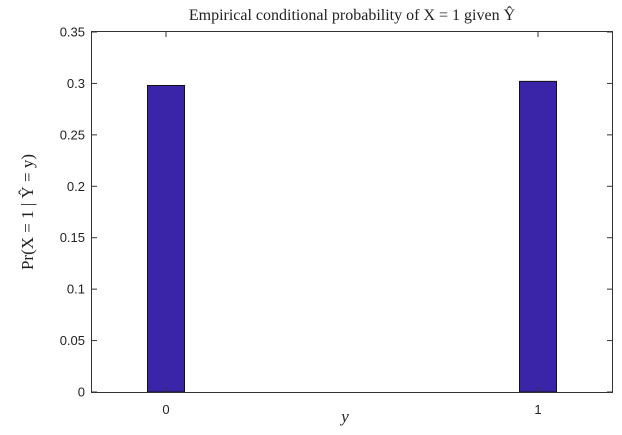 This screenshot has width=622, height=435. I want to click on y-tick-label: 0.2, so click(76, 186).